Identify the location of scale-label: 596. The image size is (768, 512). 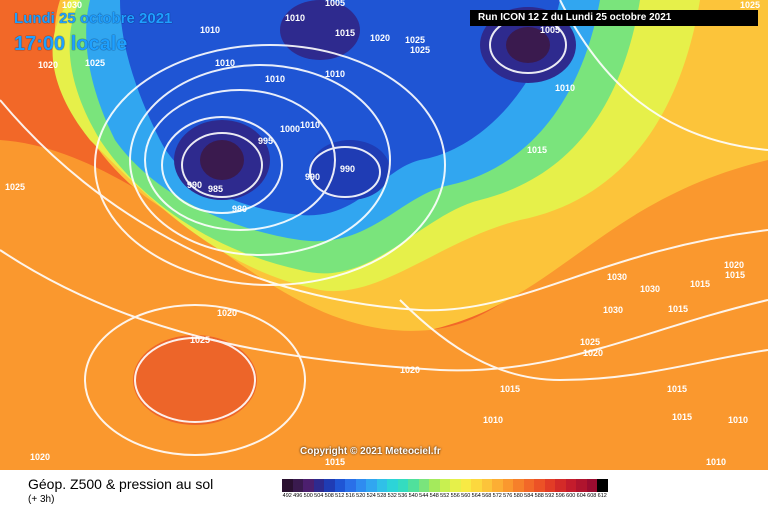
(560, 496).